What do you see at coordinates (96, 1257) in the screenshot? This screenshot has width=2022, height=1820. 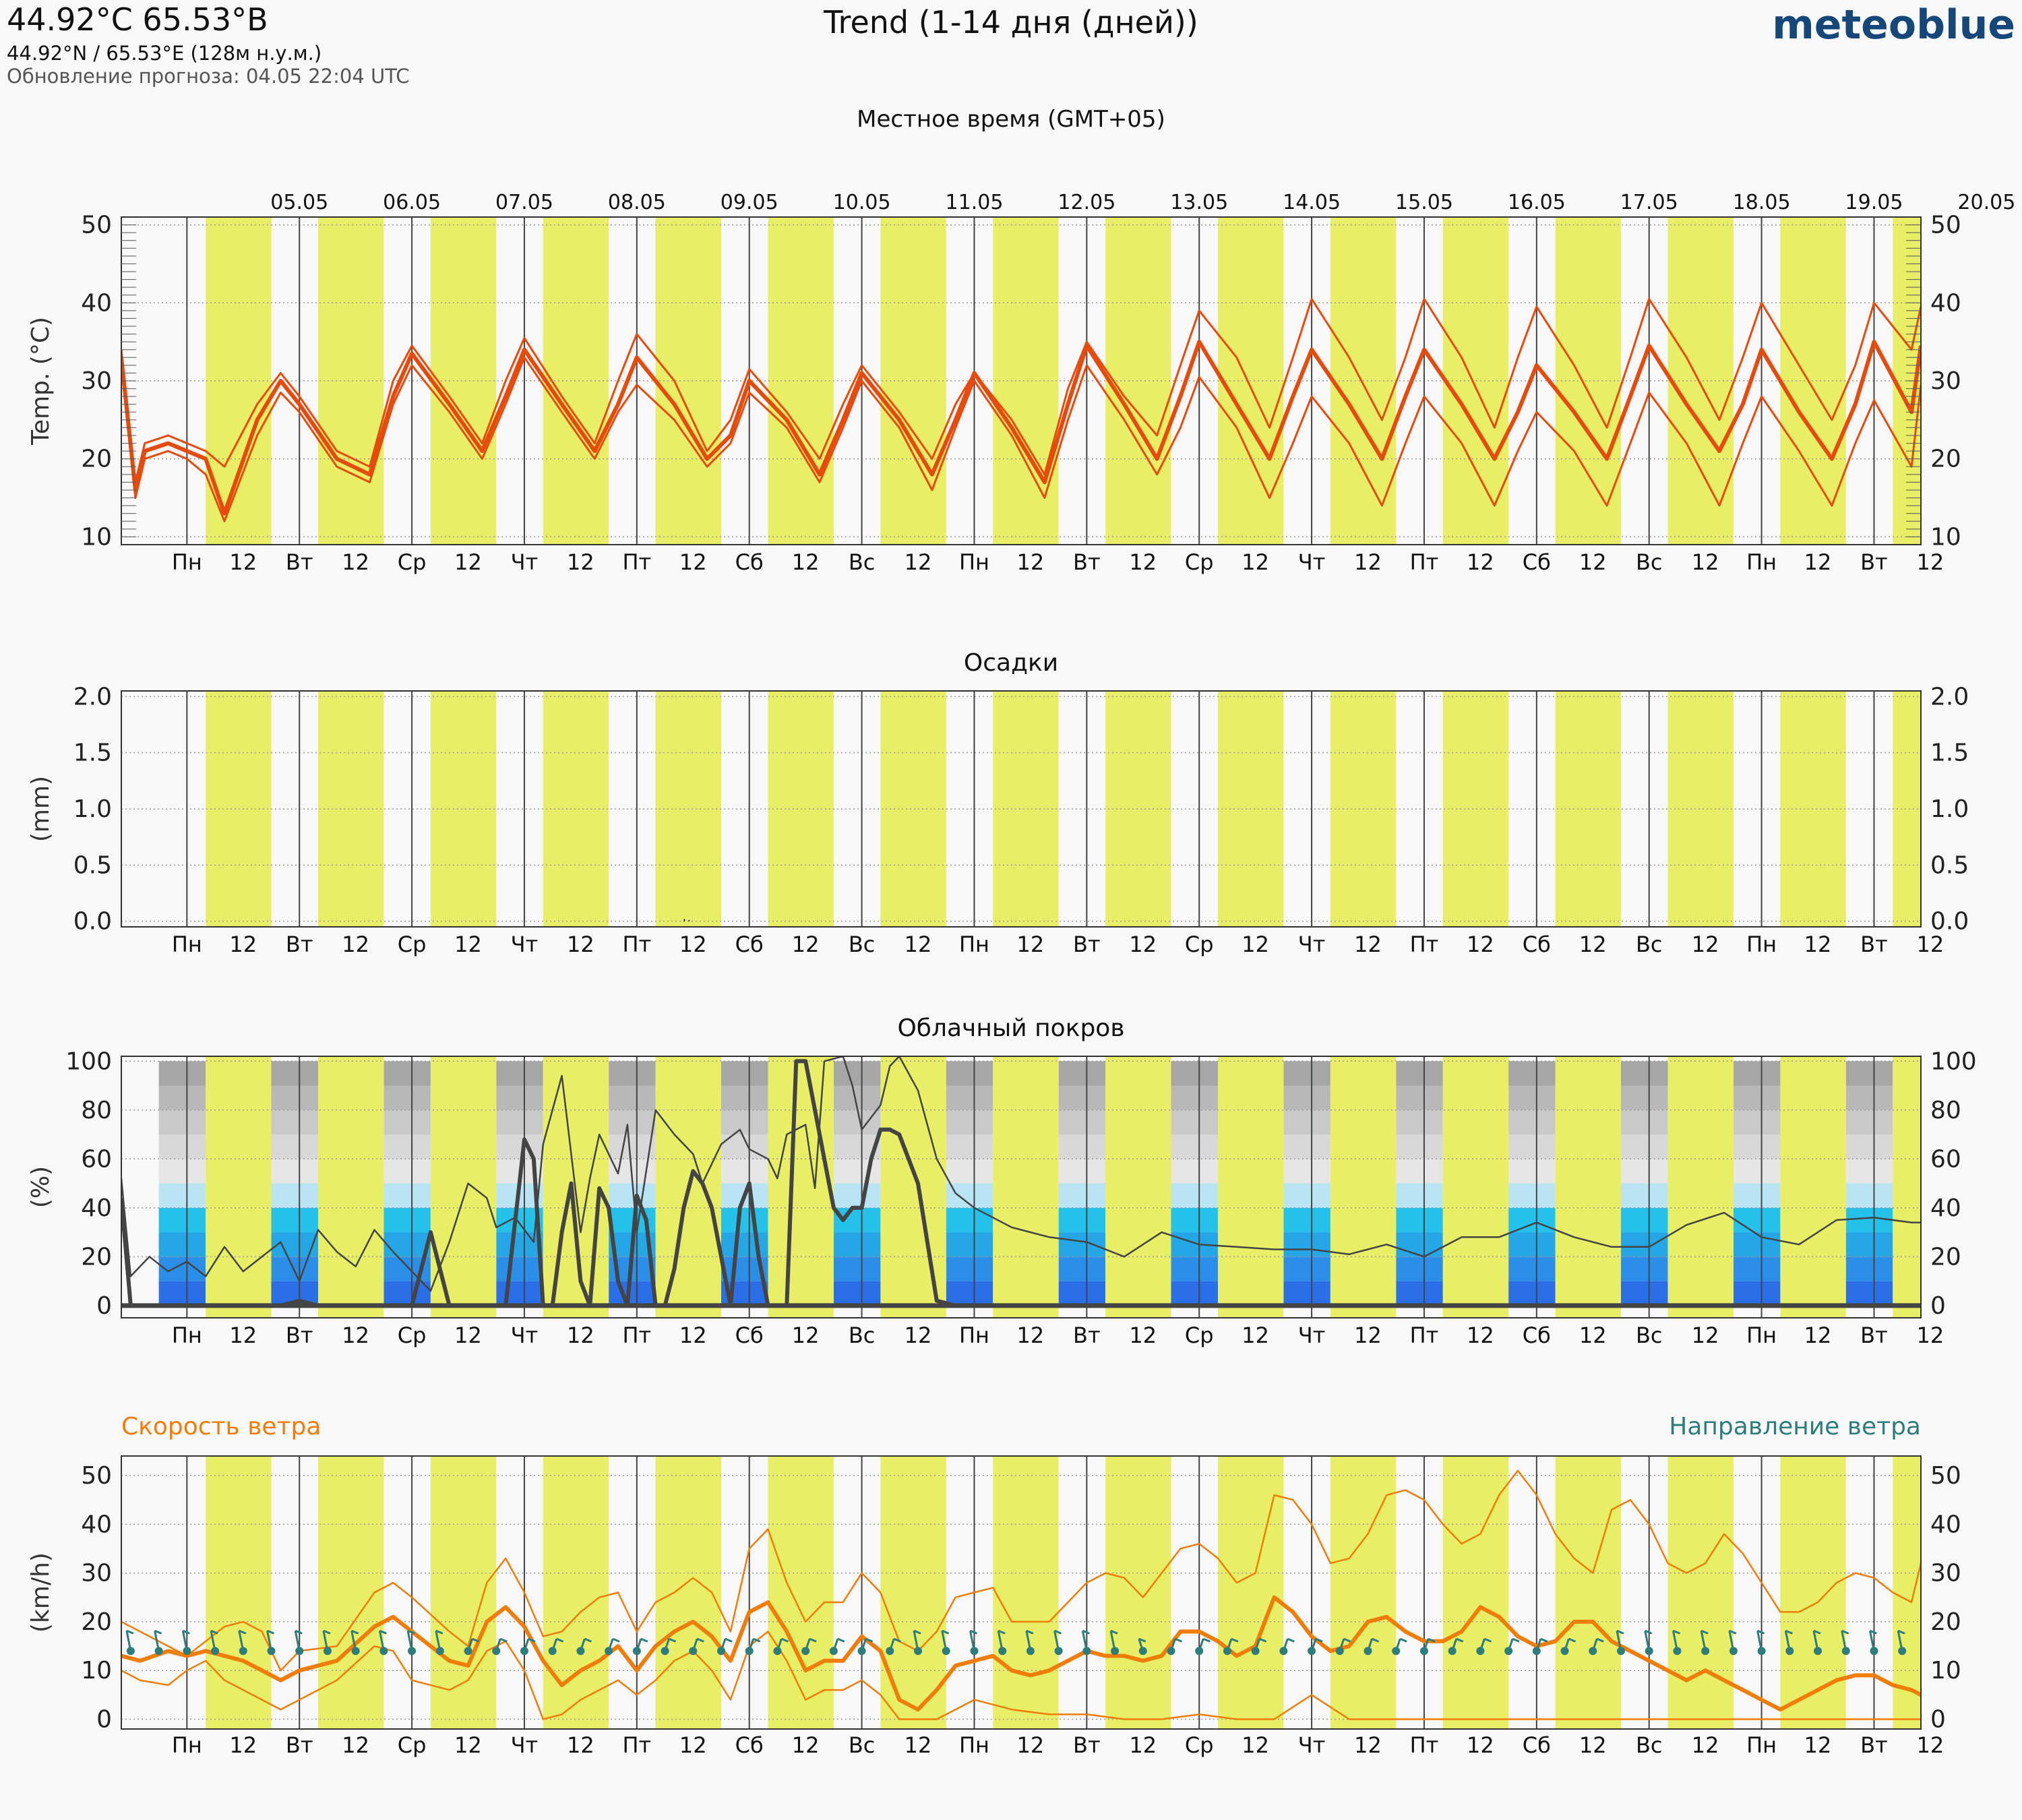 I see `y-tick-label-left: 20` at bounding box center [96, 1257].